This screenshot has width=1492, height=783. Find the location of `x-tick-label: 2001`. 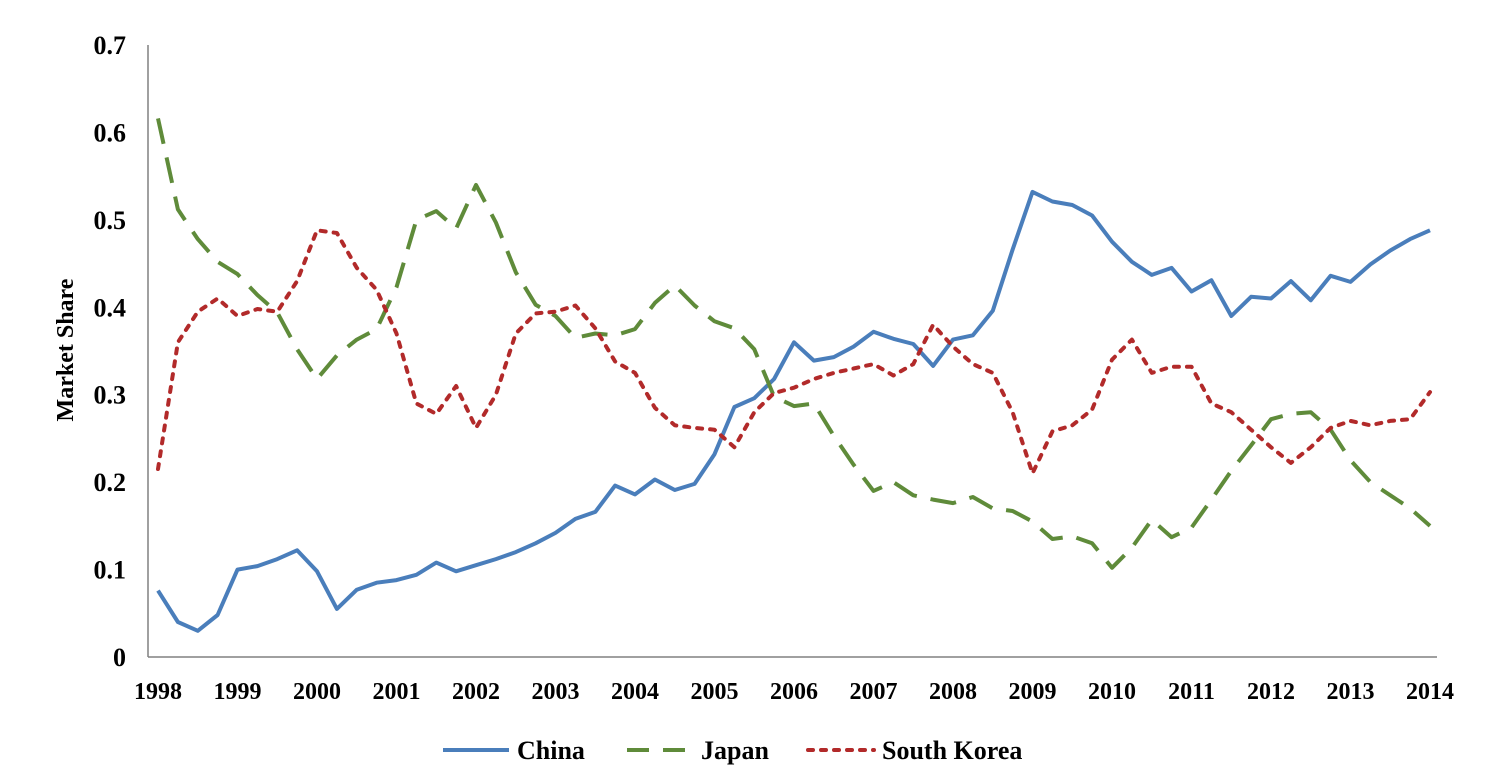

x-tick-label: 2001 is located at coordinates (397, 692).